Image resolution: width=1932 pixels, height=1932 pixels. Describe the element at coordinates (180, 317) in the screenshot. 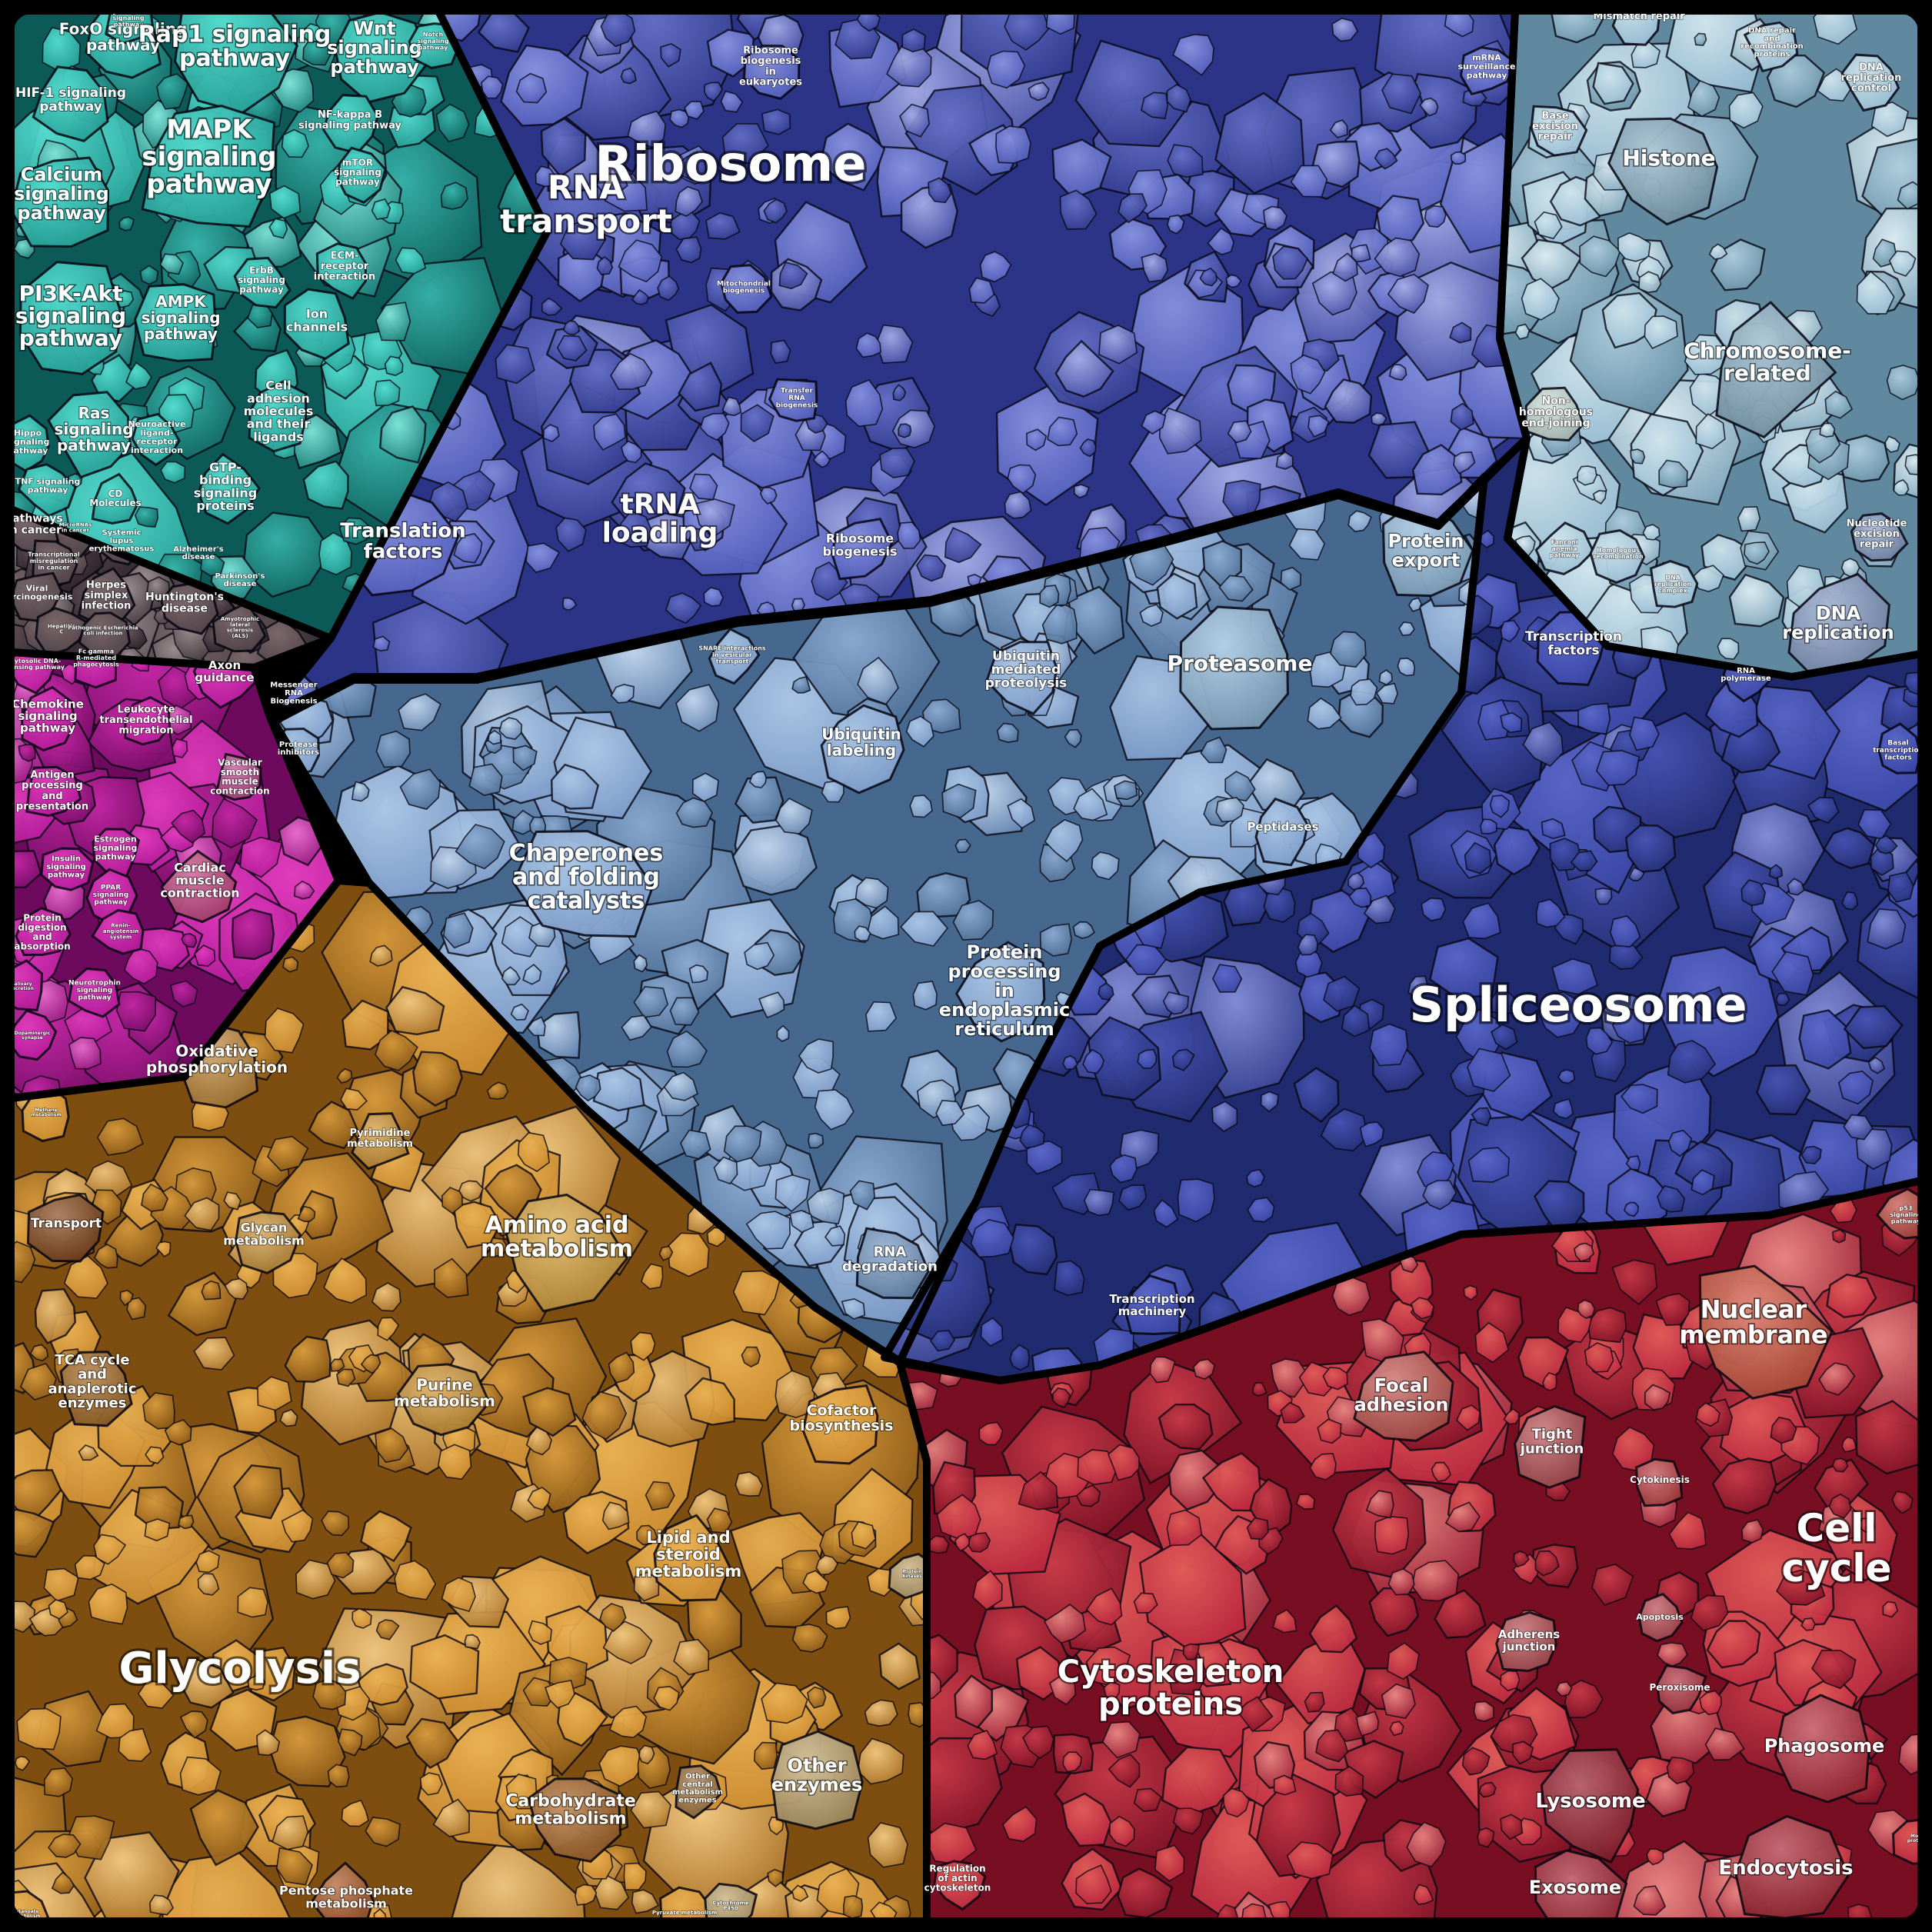

I see `label-ampk-signaling-pathway: AMPK signaling pathway` at that location.